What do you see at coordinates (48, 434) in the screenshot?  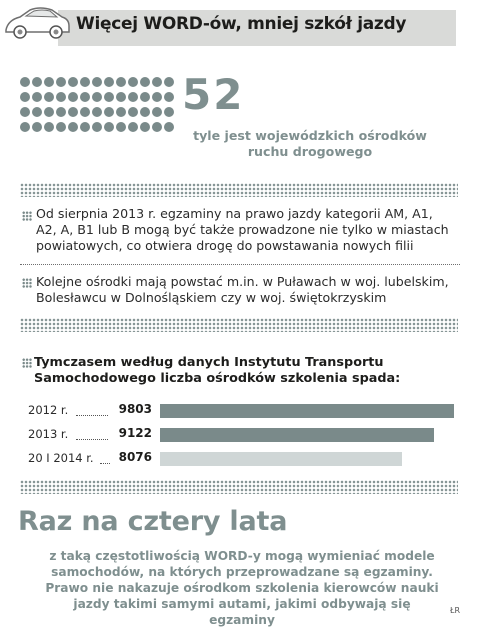 I see `bar-category-label: 2013 r.` at bounding box center [48, 434].